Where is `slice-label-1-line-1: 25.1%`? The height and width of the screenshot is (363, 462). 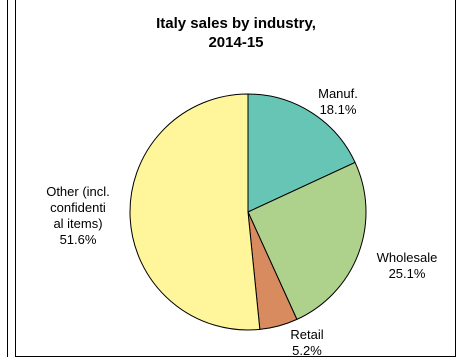 slice-label-1-line-1: 25.1% is located at coordinates (407, 273).